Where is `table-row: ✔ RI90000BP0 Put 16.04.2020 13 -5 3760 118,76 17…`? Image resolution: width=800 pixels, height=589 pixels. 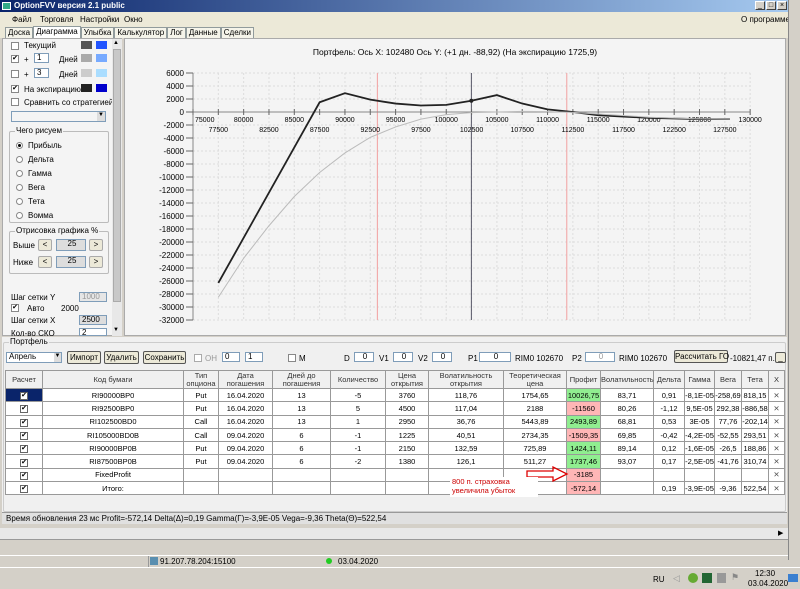
table-row: ✔ RI90000BP0 Put 16.04.2020 13 -5 3760 118,76 17… is located at coordinates (395, 395).